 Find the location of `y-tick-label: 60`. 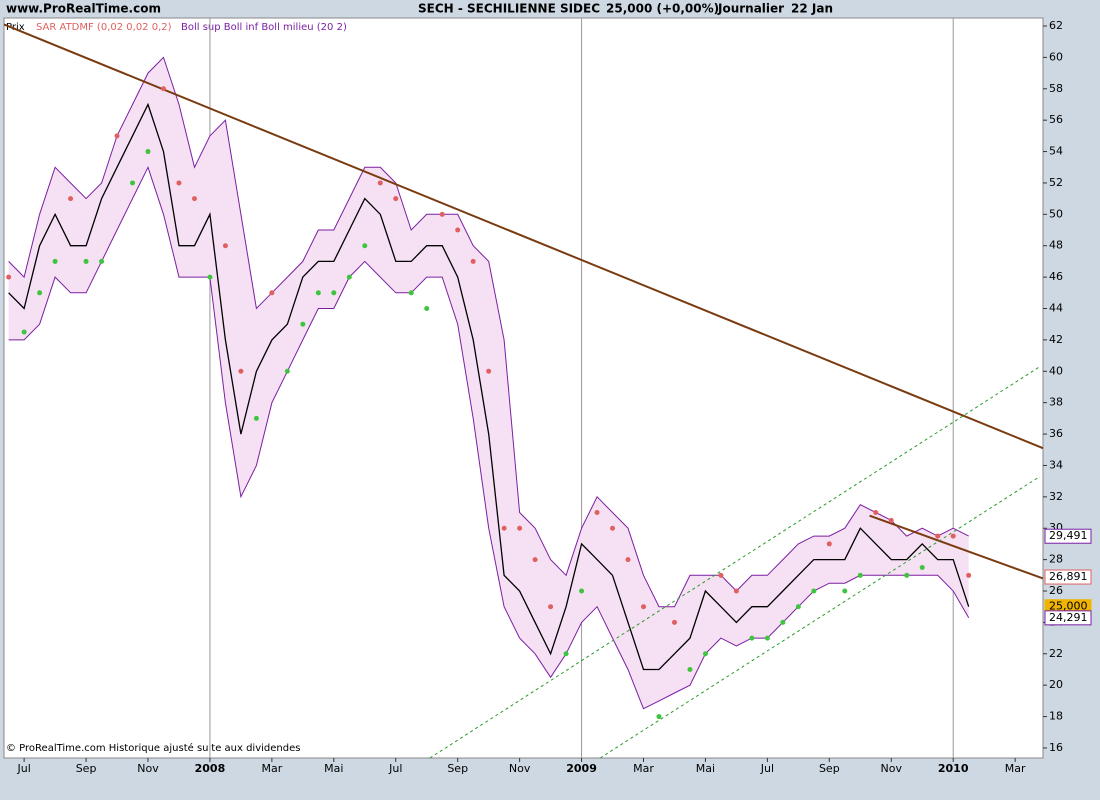

y-tick-label: 60 is located at coordinates (1056, 56).